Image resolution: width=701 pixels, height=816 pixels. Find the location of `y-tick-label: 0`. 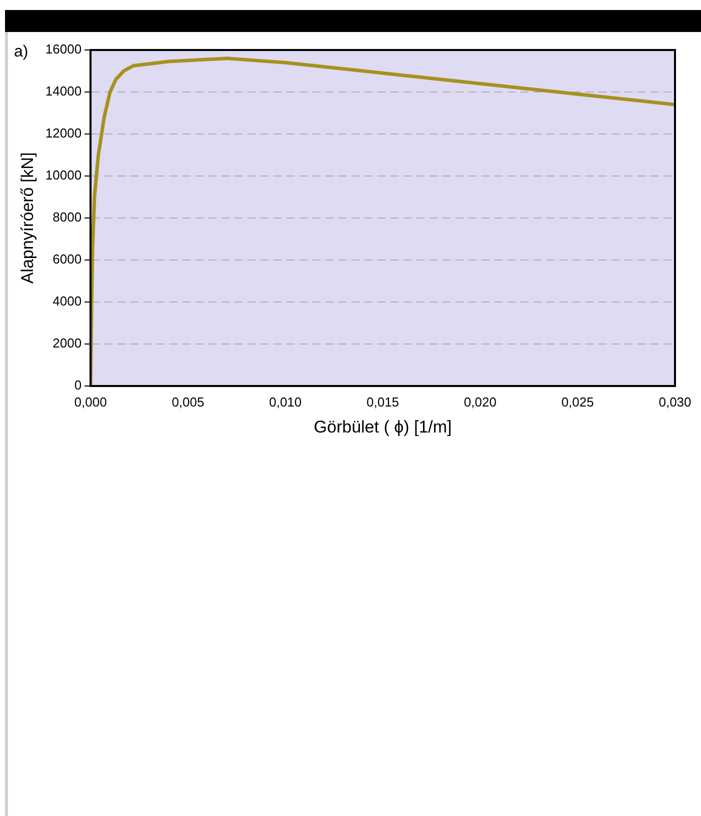

y-tick-label: 0 is located at coordinates (78, 385).